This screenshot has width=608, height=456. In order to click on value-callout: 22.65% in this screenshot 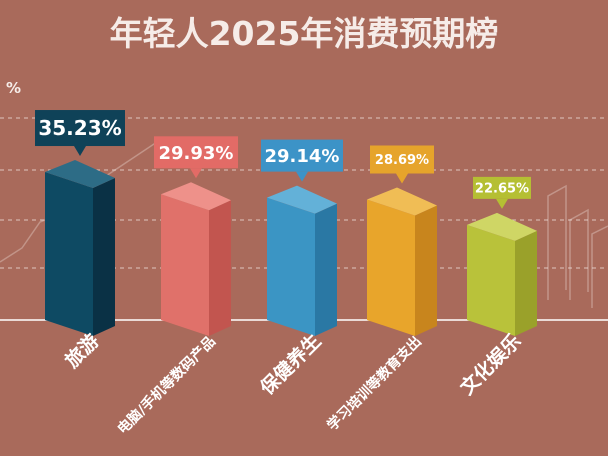, I will do `click(502, 192)`.